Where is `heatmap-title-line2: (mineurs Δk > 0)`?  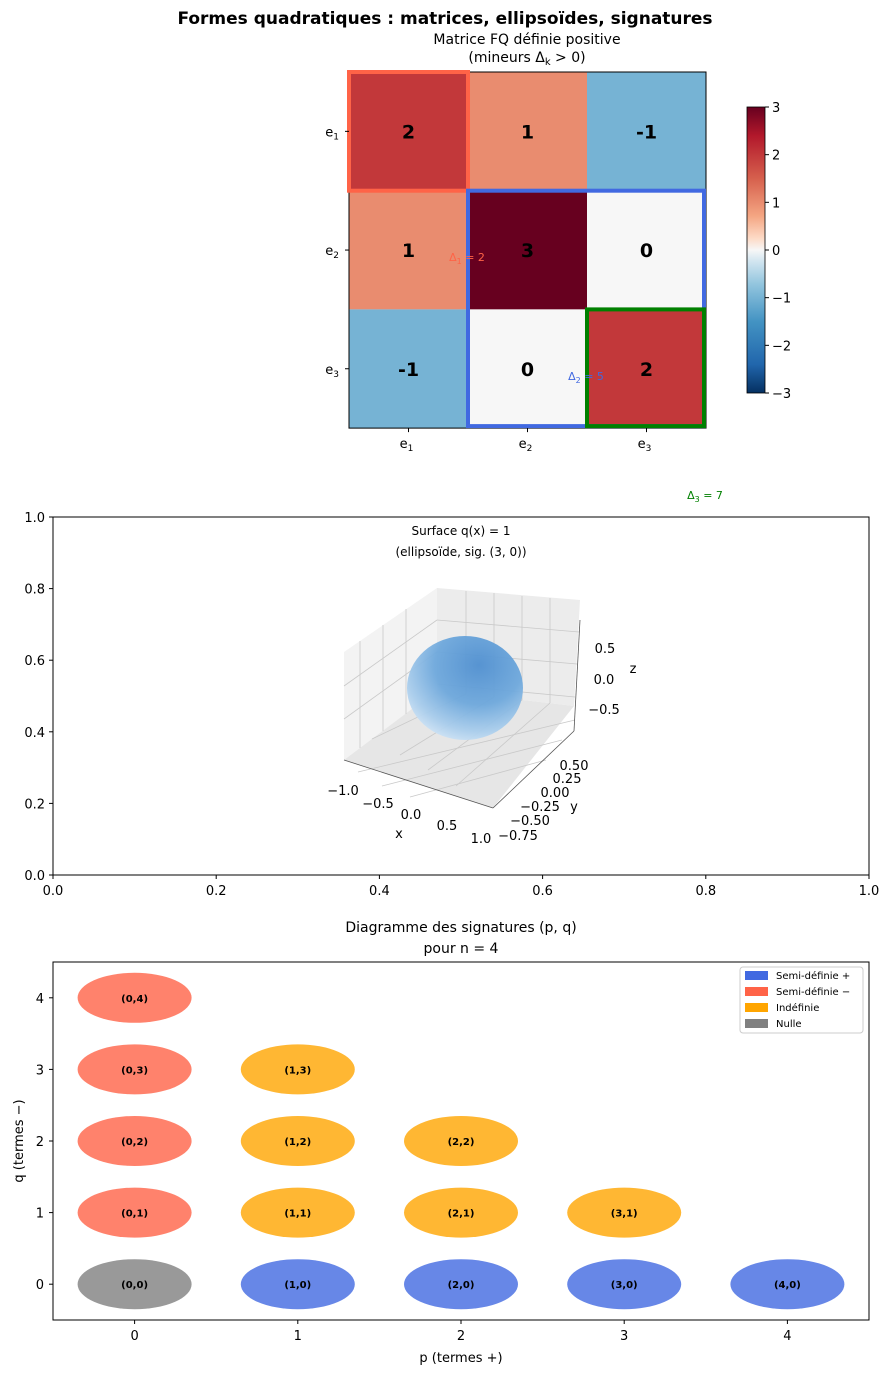
heatmap-title-line2: (mineurs Δk > 0) is located at coordinates (526, 59).